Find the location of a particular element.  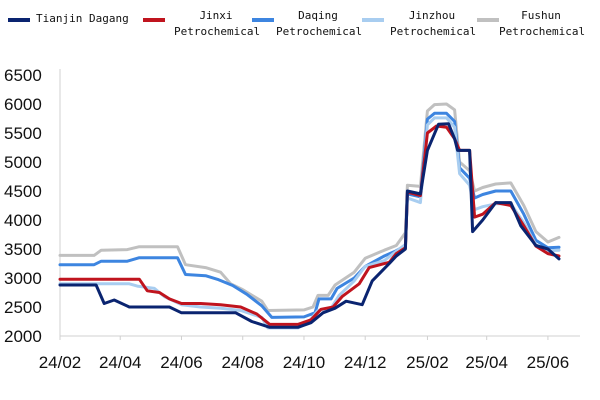

x-tick-label: 24/04 is located at coordinates (120, 362).